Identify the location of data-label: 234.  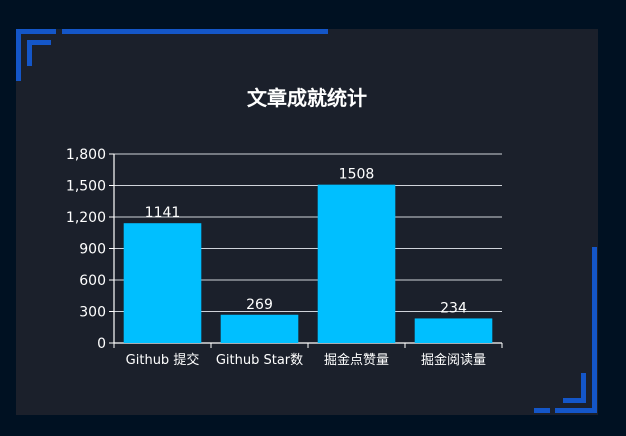
(453, 308).